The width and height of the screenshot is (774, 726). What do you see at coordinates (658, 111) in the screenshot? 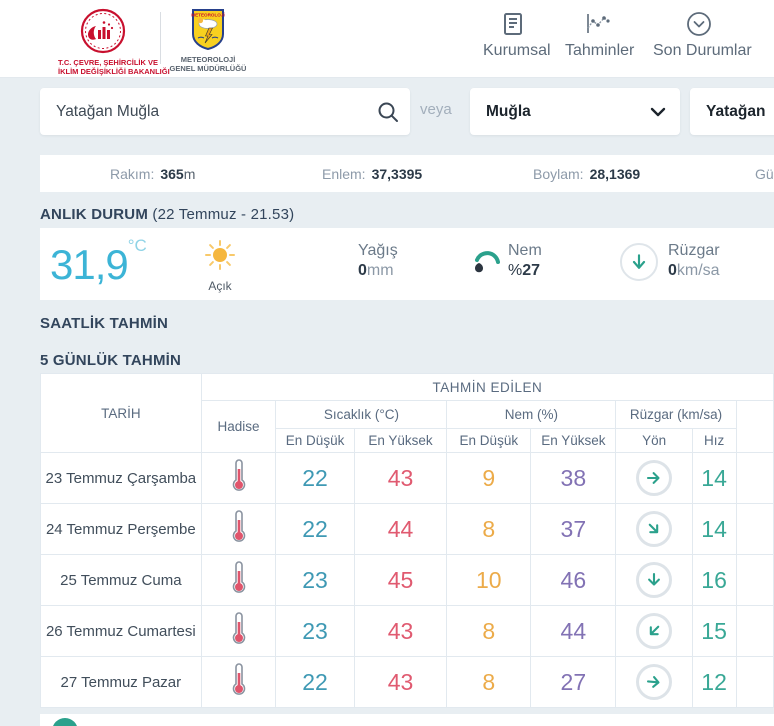
I see `chevron-down-icon` at bounding box center [658, 111].